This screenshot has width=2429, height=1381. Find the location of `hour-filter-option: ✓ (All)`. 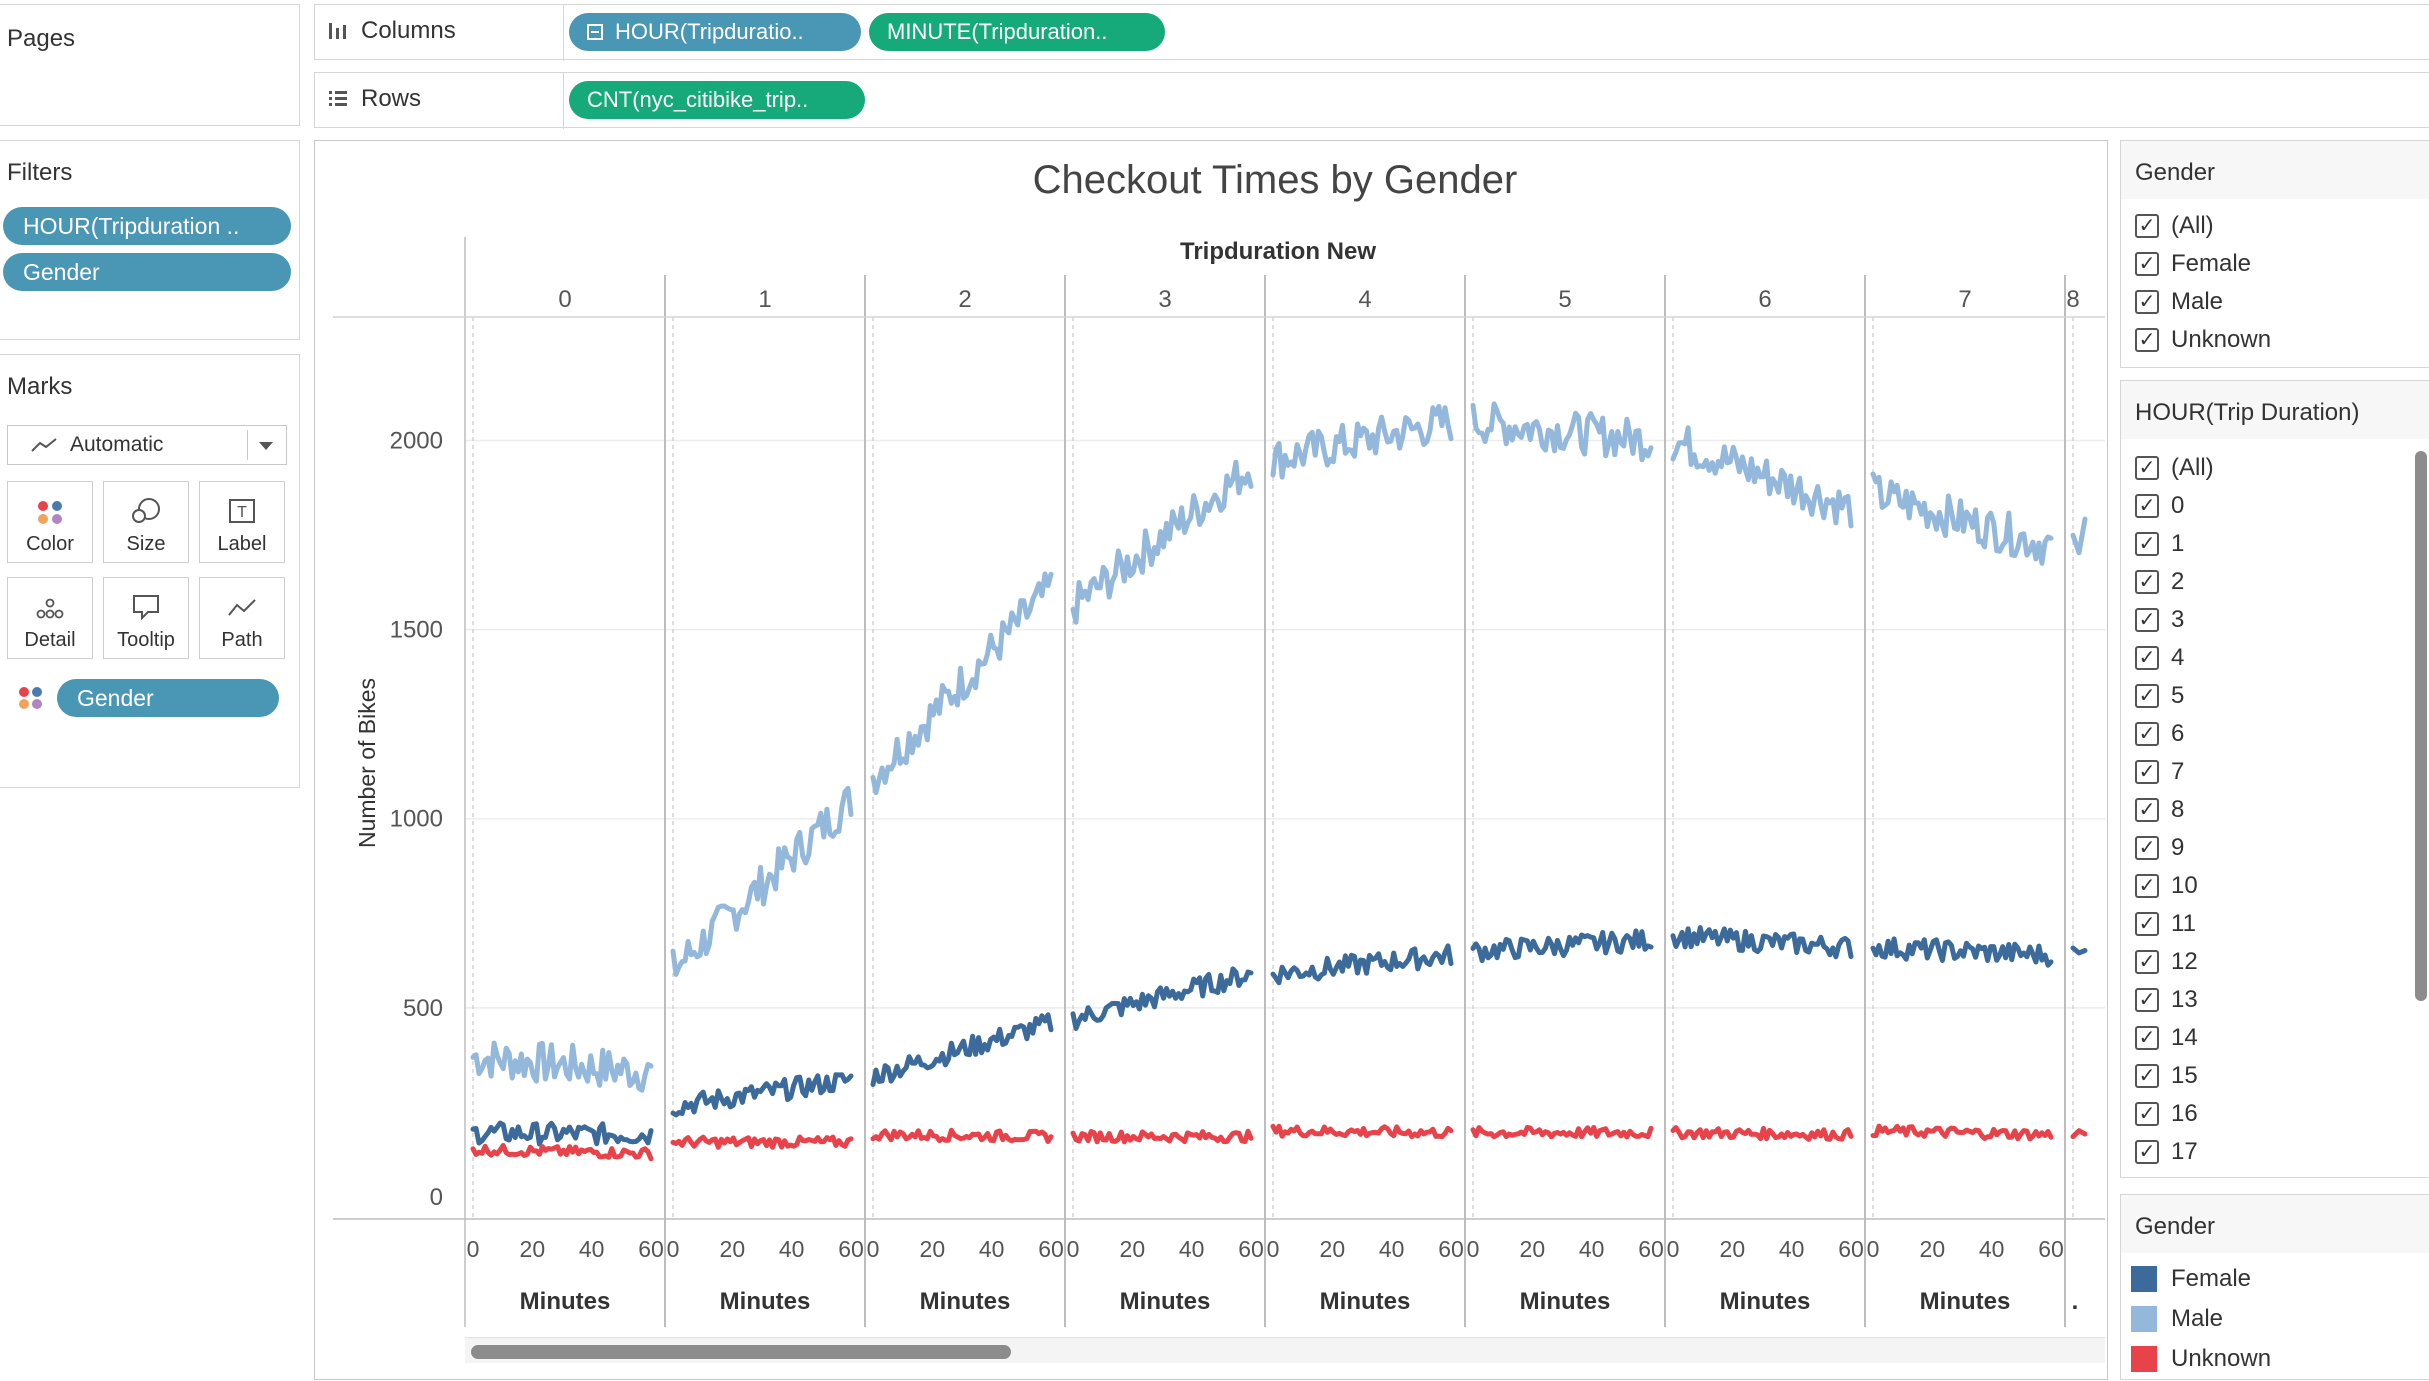

hour-filter-option: ✓ (All) is located at coordinates (2174, 468).